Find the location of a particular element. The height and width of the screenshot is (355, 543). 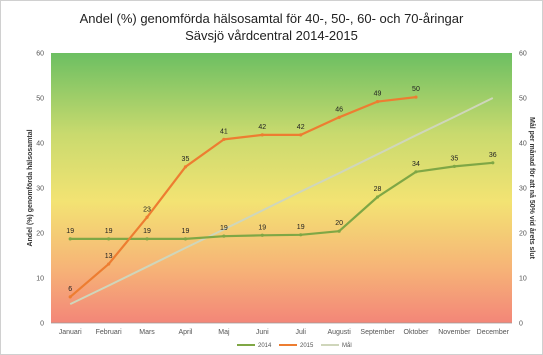

x-tick-label: December is located at coordinates (493, 332).